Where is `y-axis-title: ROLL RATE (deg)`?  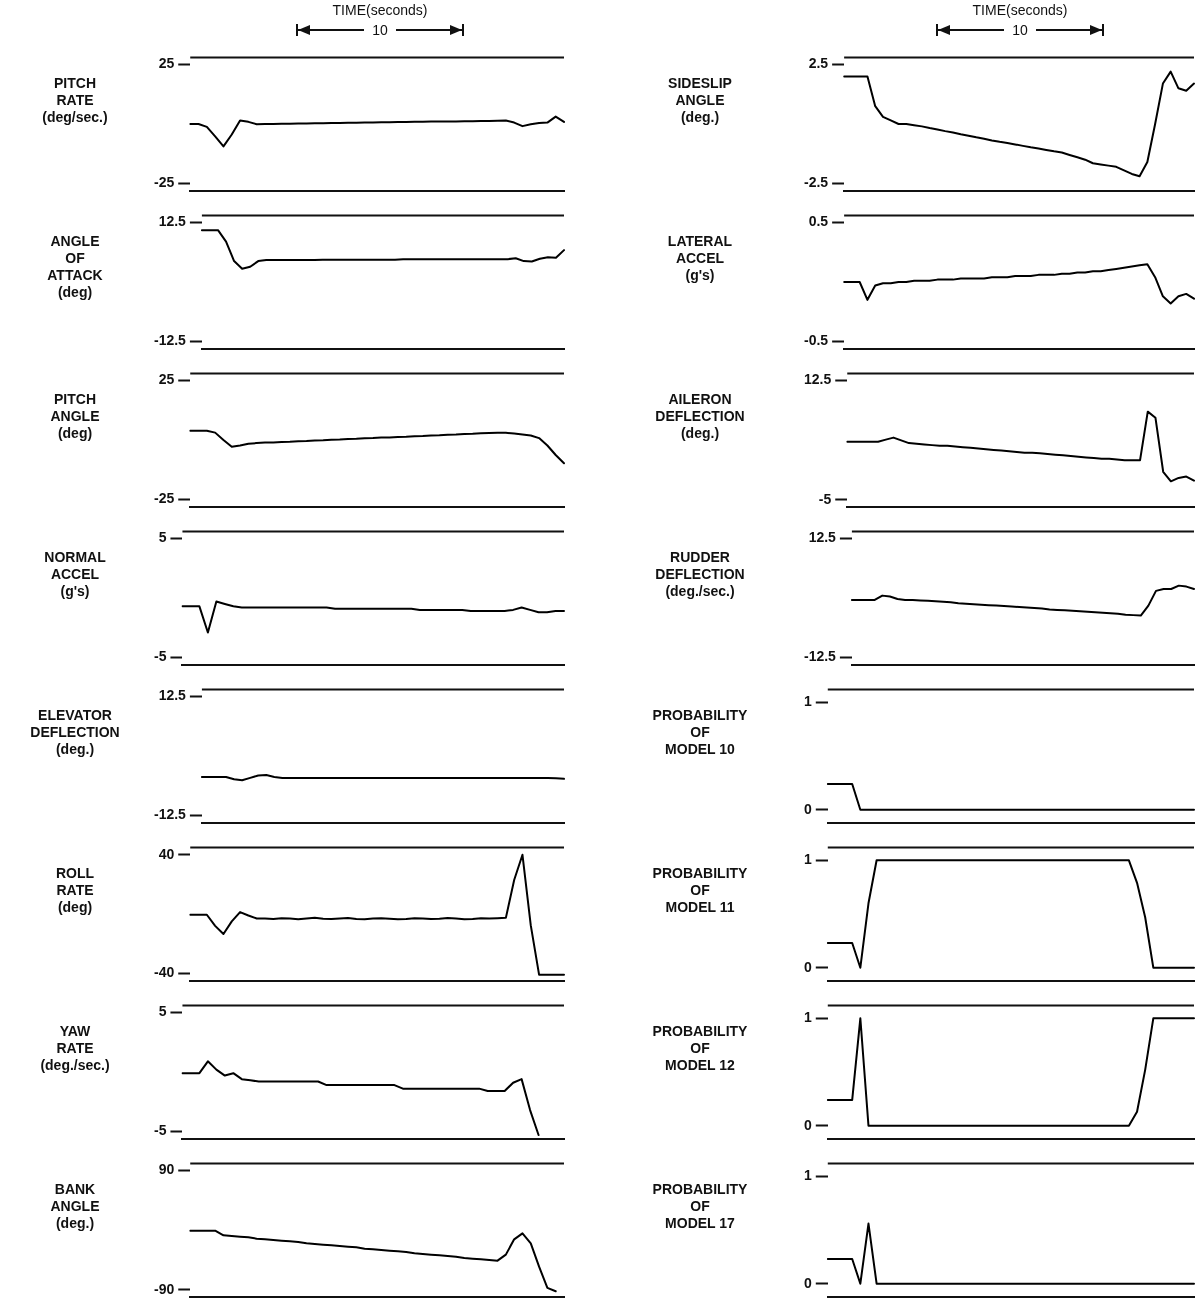 y-axis-title: ROLL RATE (deg) is located at coordinates (75, 890).